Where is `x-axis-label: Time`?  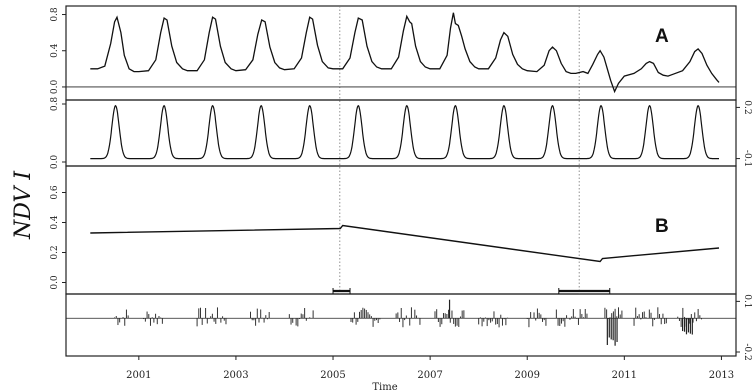
x-axis-label: Time is located at coordinates (384, 386).